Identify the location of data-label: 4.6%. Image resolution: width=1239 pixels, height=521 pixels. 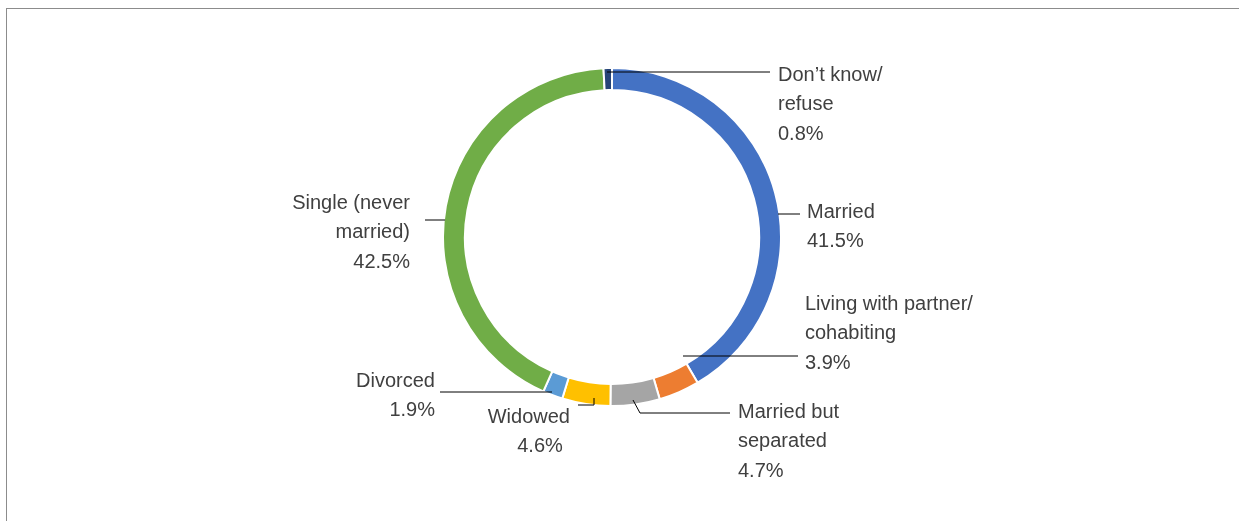
(540, 445).